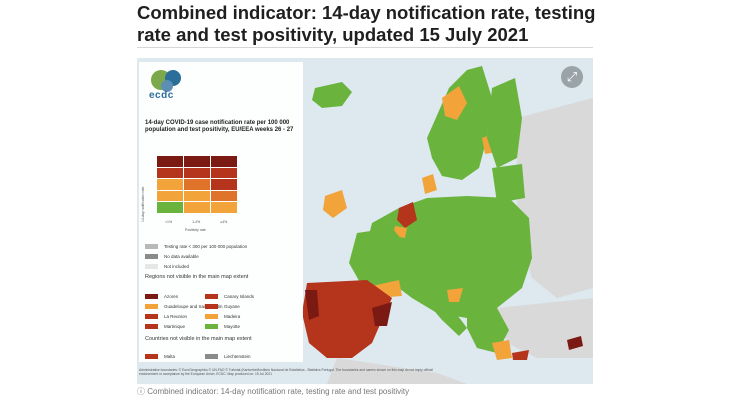  Describe the element at coordinates (184, 307) in the screenshot. I see `legend-region-item: Guadeloupe and Saint Martin` at that location.